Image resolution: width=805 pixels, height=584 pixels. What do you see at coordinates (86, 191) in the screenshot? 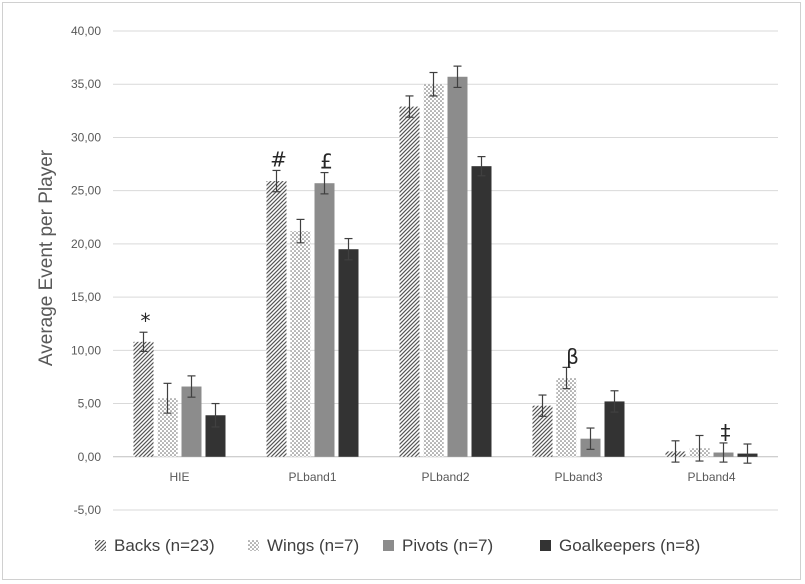
I see `y-tick-label: 25,00` at bounding box center [86, 191].